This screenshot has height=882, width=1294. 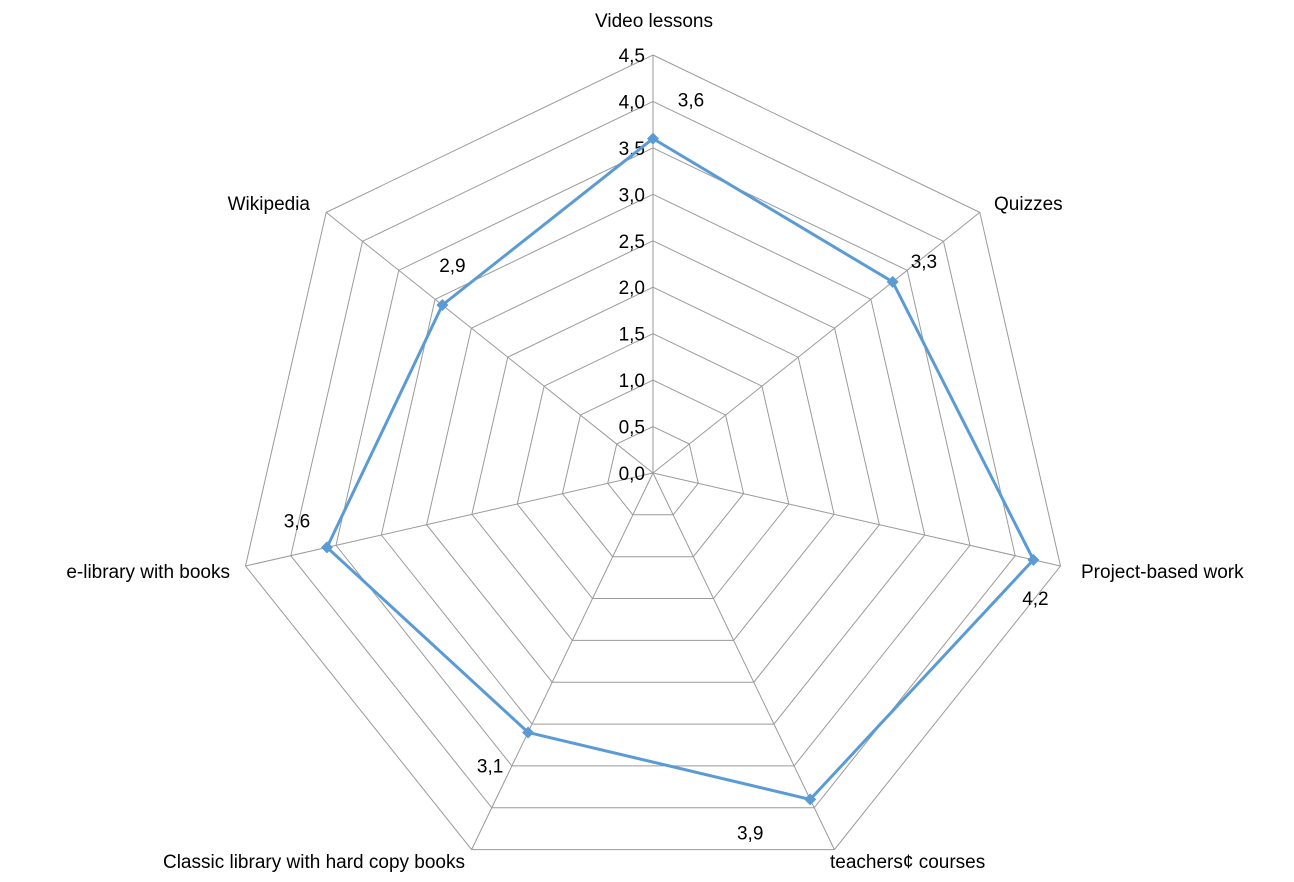 What do you see at coordinates (632, 56) in the screenshot?
I see `tick-label: 4,5` at bounding box center [632, 56].